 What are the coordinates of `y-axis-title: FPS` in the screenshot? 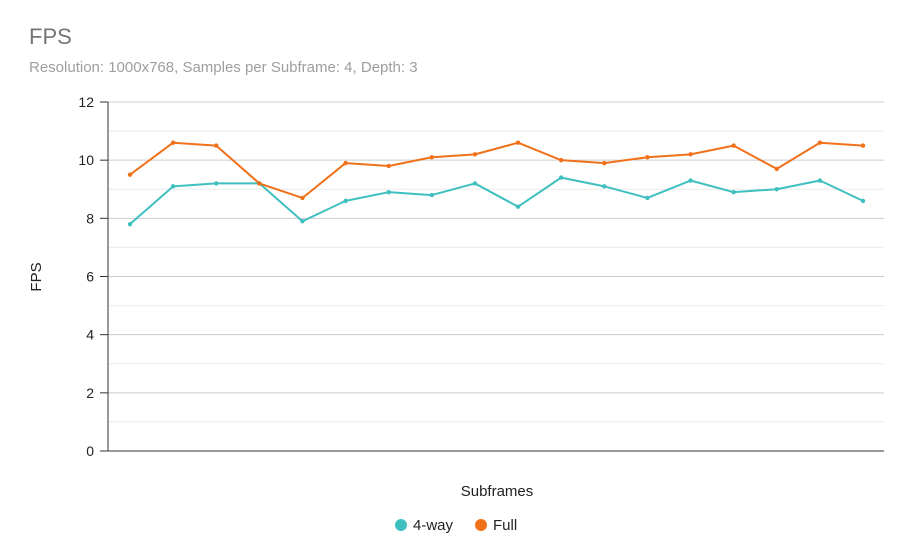 It's located at (36, 276).